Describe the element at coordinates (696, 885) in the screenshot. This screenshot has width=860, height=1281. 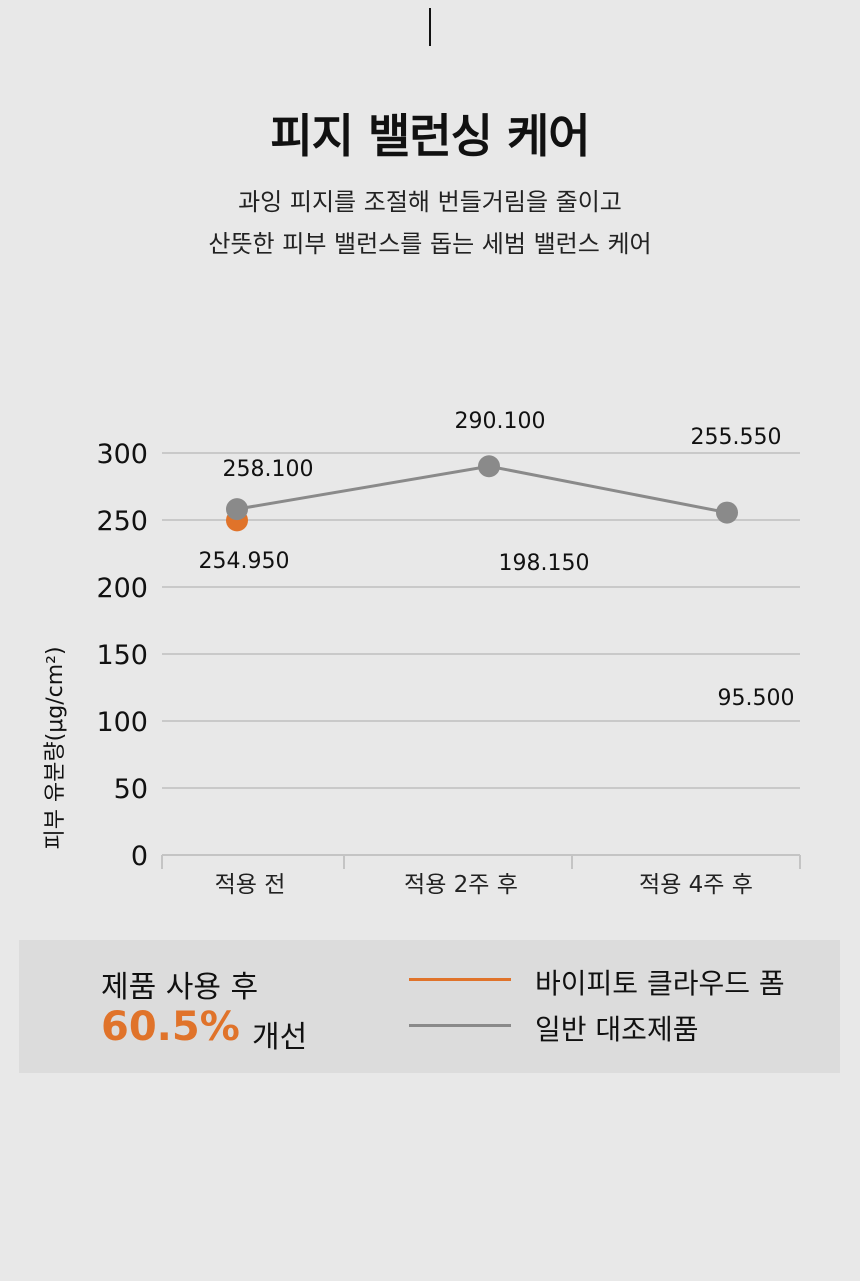
I see `x-tick-label-2: 적용 4주 후` at that location.